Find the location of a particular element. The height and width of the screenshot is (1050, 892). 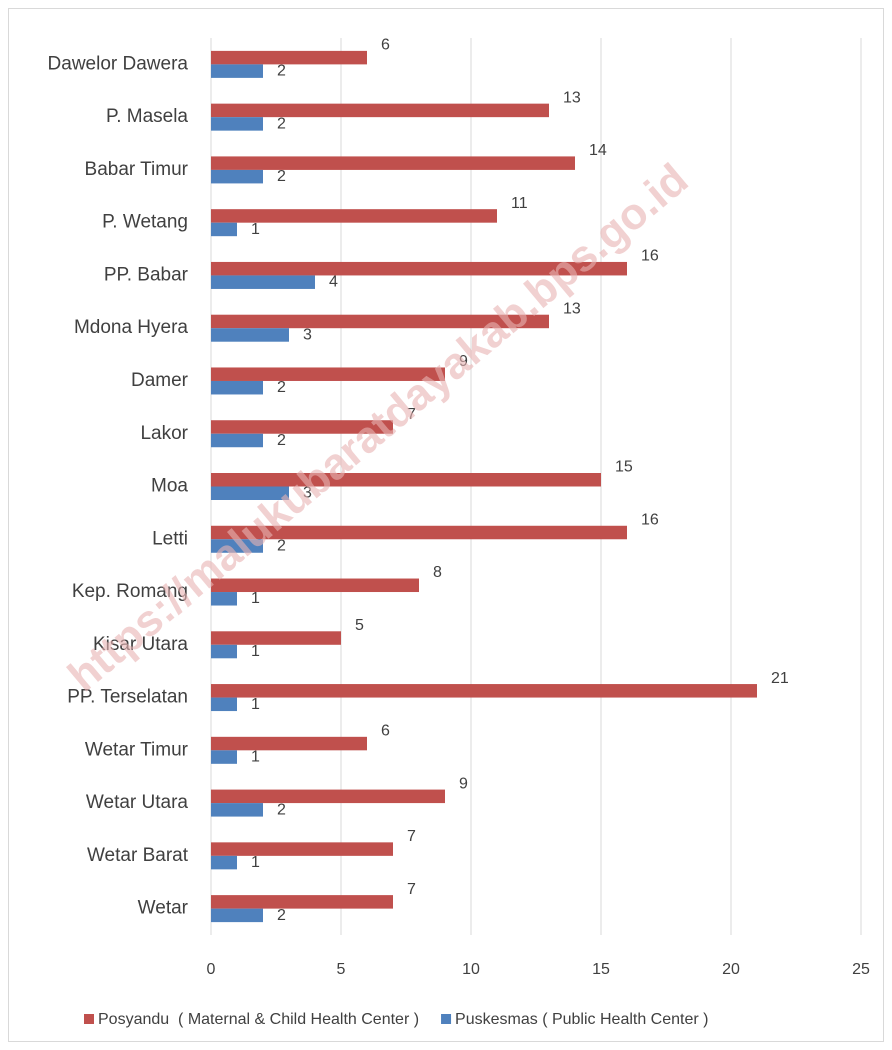

y-tick-label: Damer is located at coordinates (160, 380).